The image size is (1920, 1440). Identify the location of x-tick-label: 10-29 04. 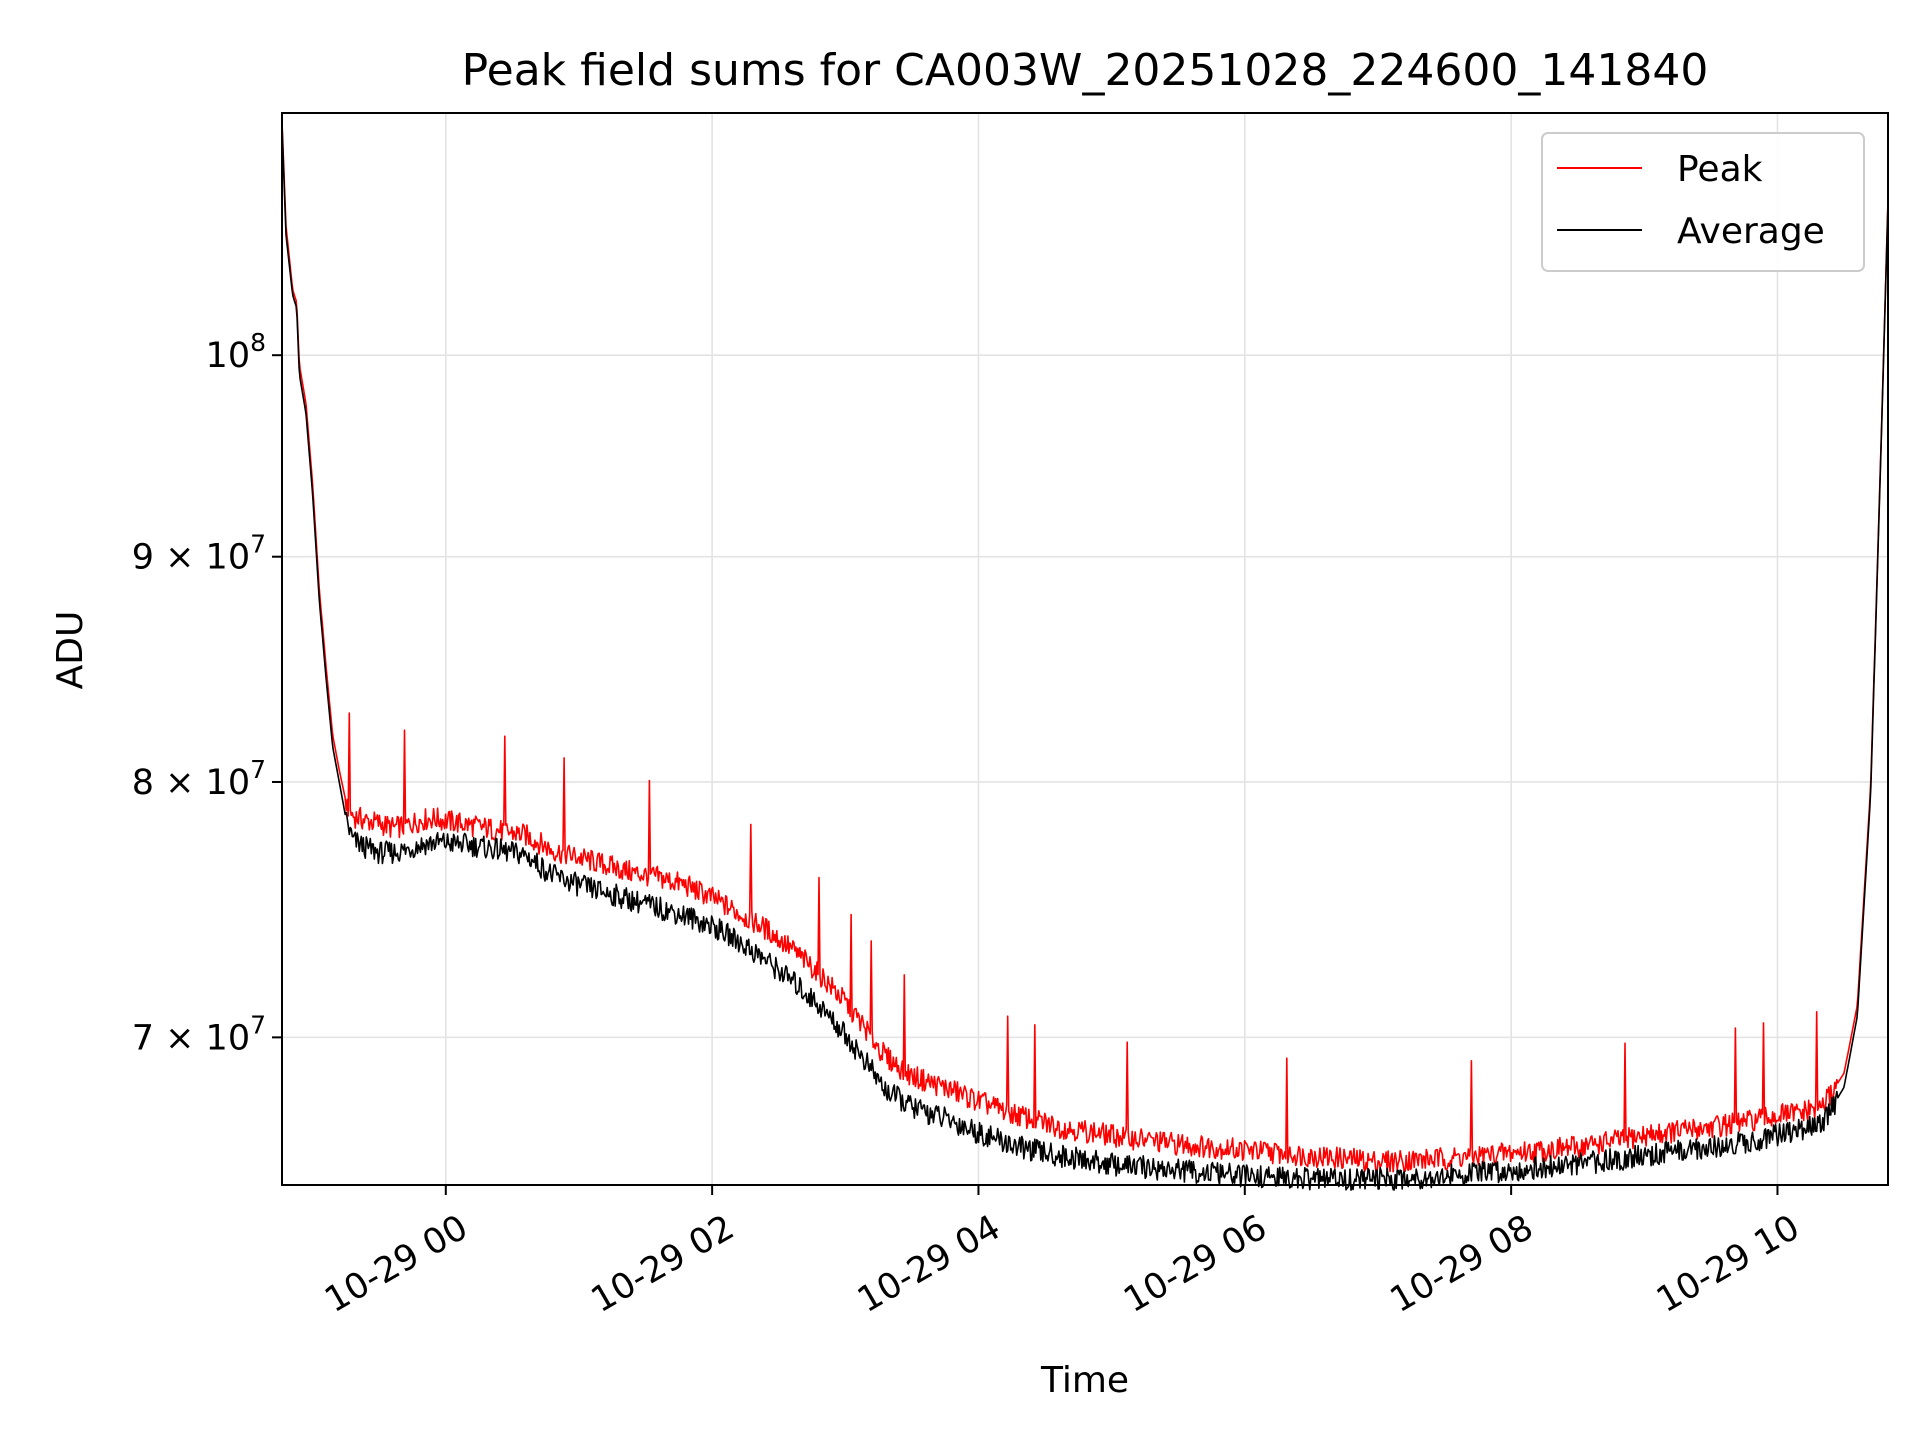
(929, 1264).